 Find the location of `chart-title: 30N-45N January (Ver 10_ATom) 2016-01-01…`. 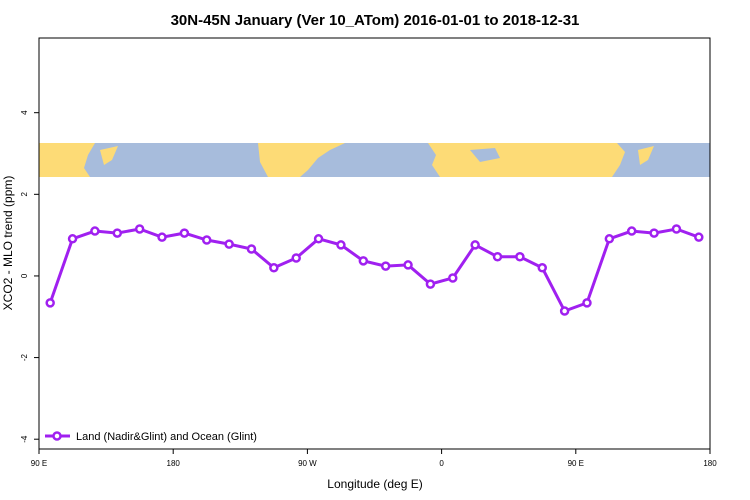

chart-title: 30N-45N January (Ver 10_ATom) 2016-01-01… is located at coordinates (375, 20).